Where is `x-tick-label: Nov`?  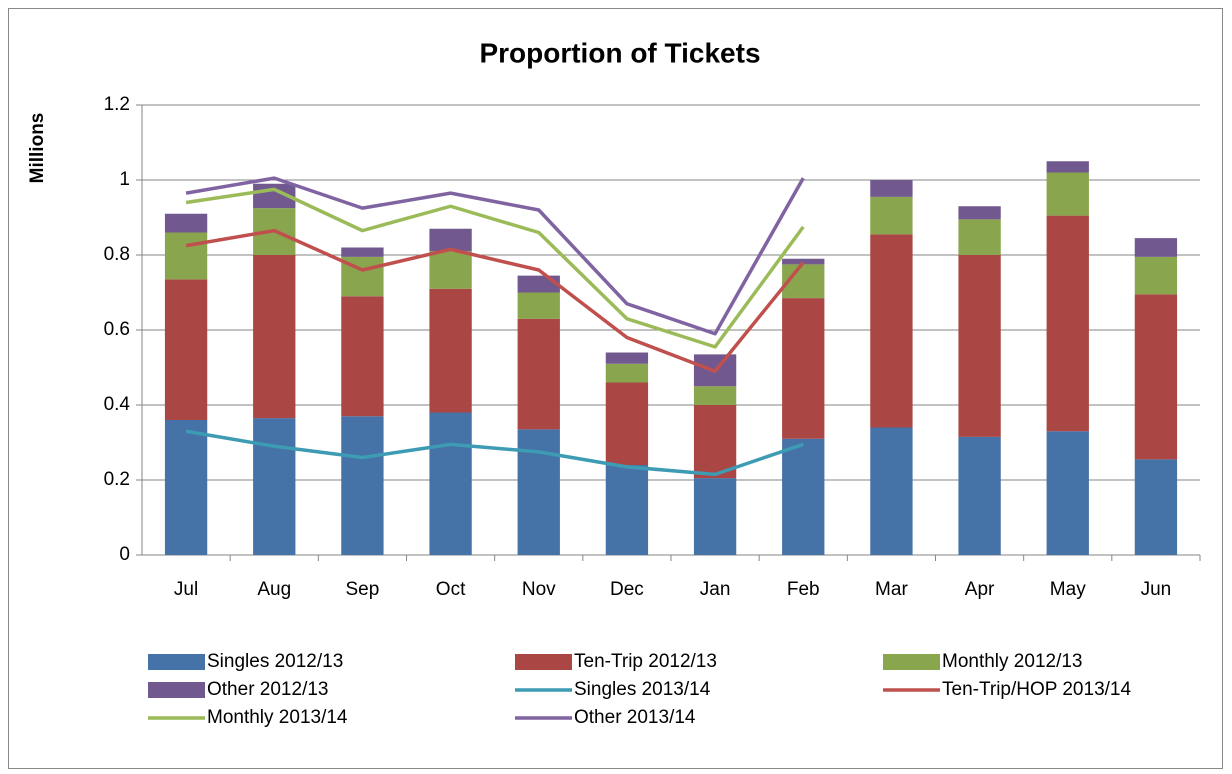 x-tick-label: Nov is located at coordinates (539, 589).